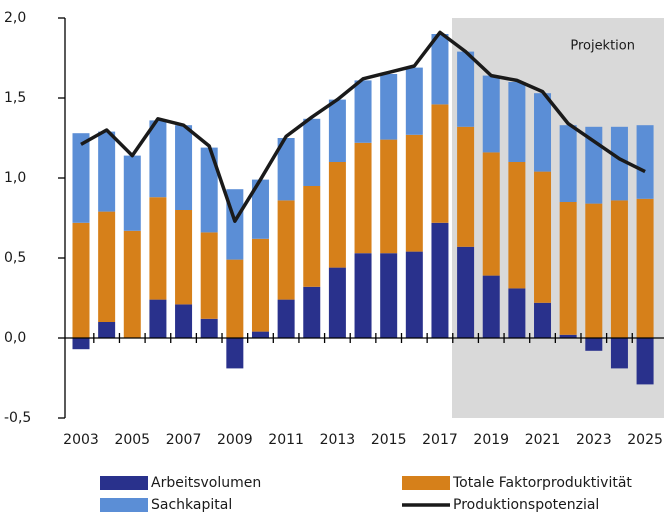  What do you see at coordinates (15, 18) in the screenshot?
I see `y-tick-label: 2,0` at bounding box center [15, 18].